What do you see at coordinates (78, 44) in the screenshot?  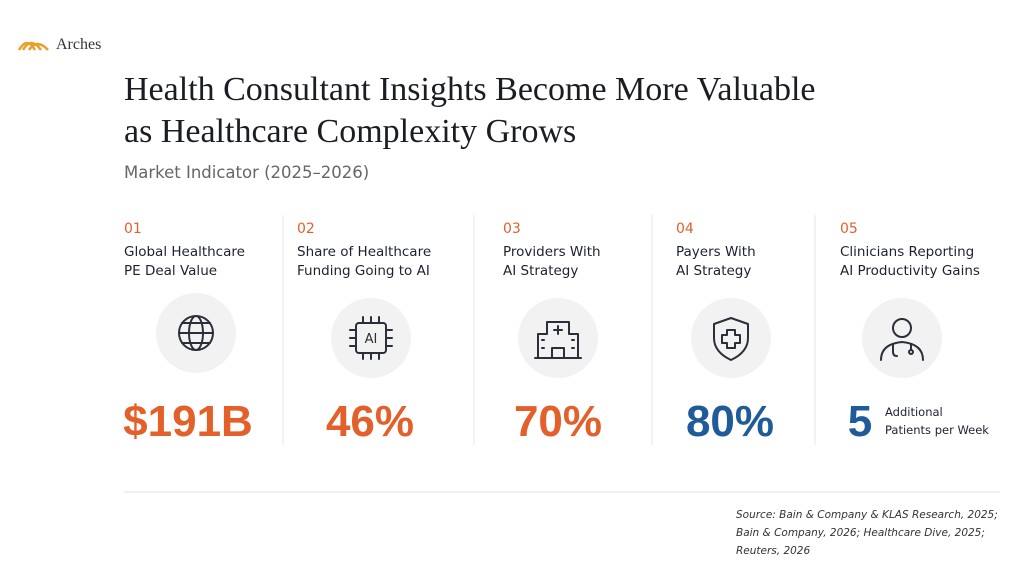 I see `brand: Arches` at bounding box center [78, 44].